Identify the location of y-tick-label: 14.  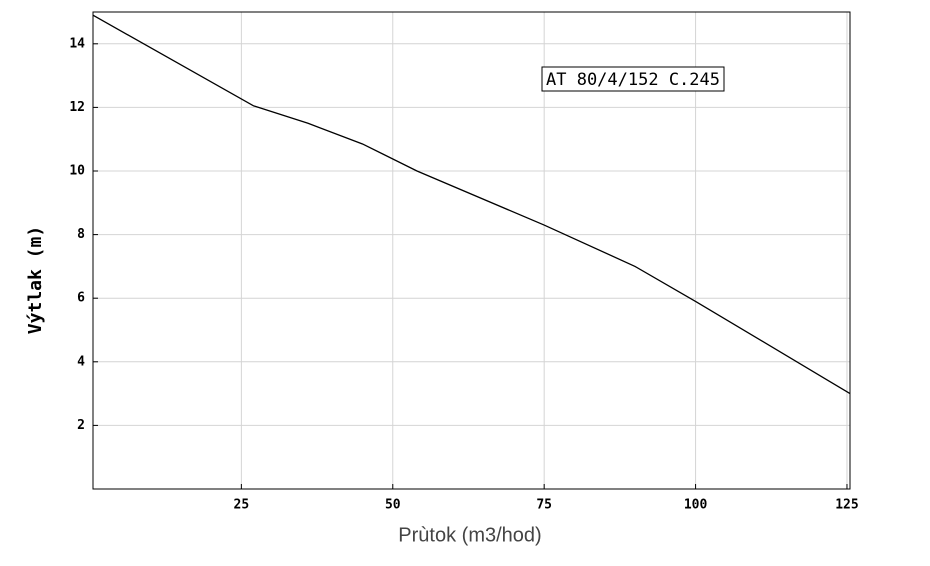
(77, 43).